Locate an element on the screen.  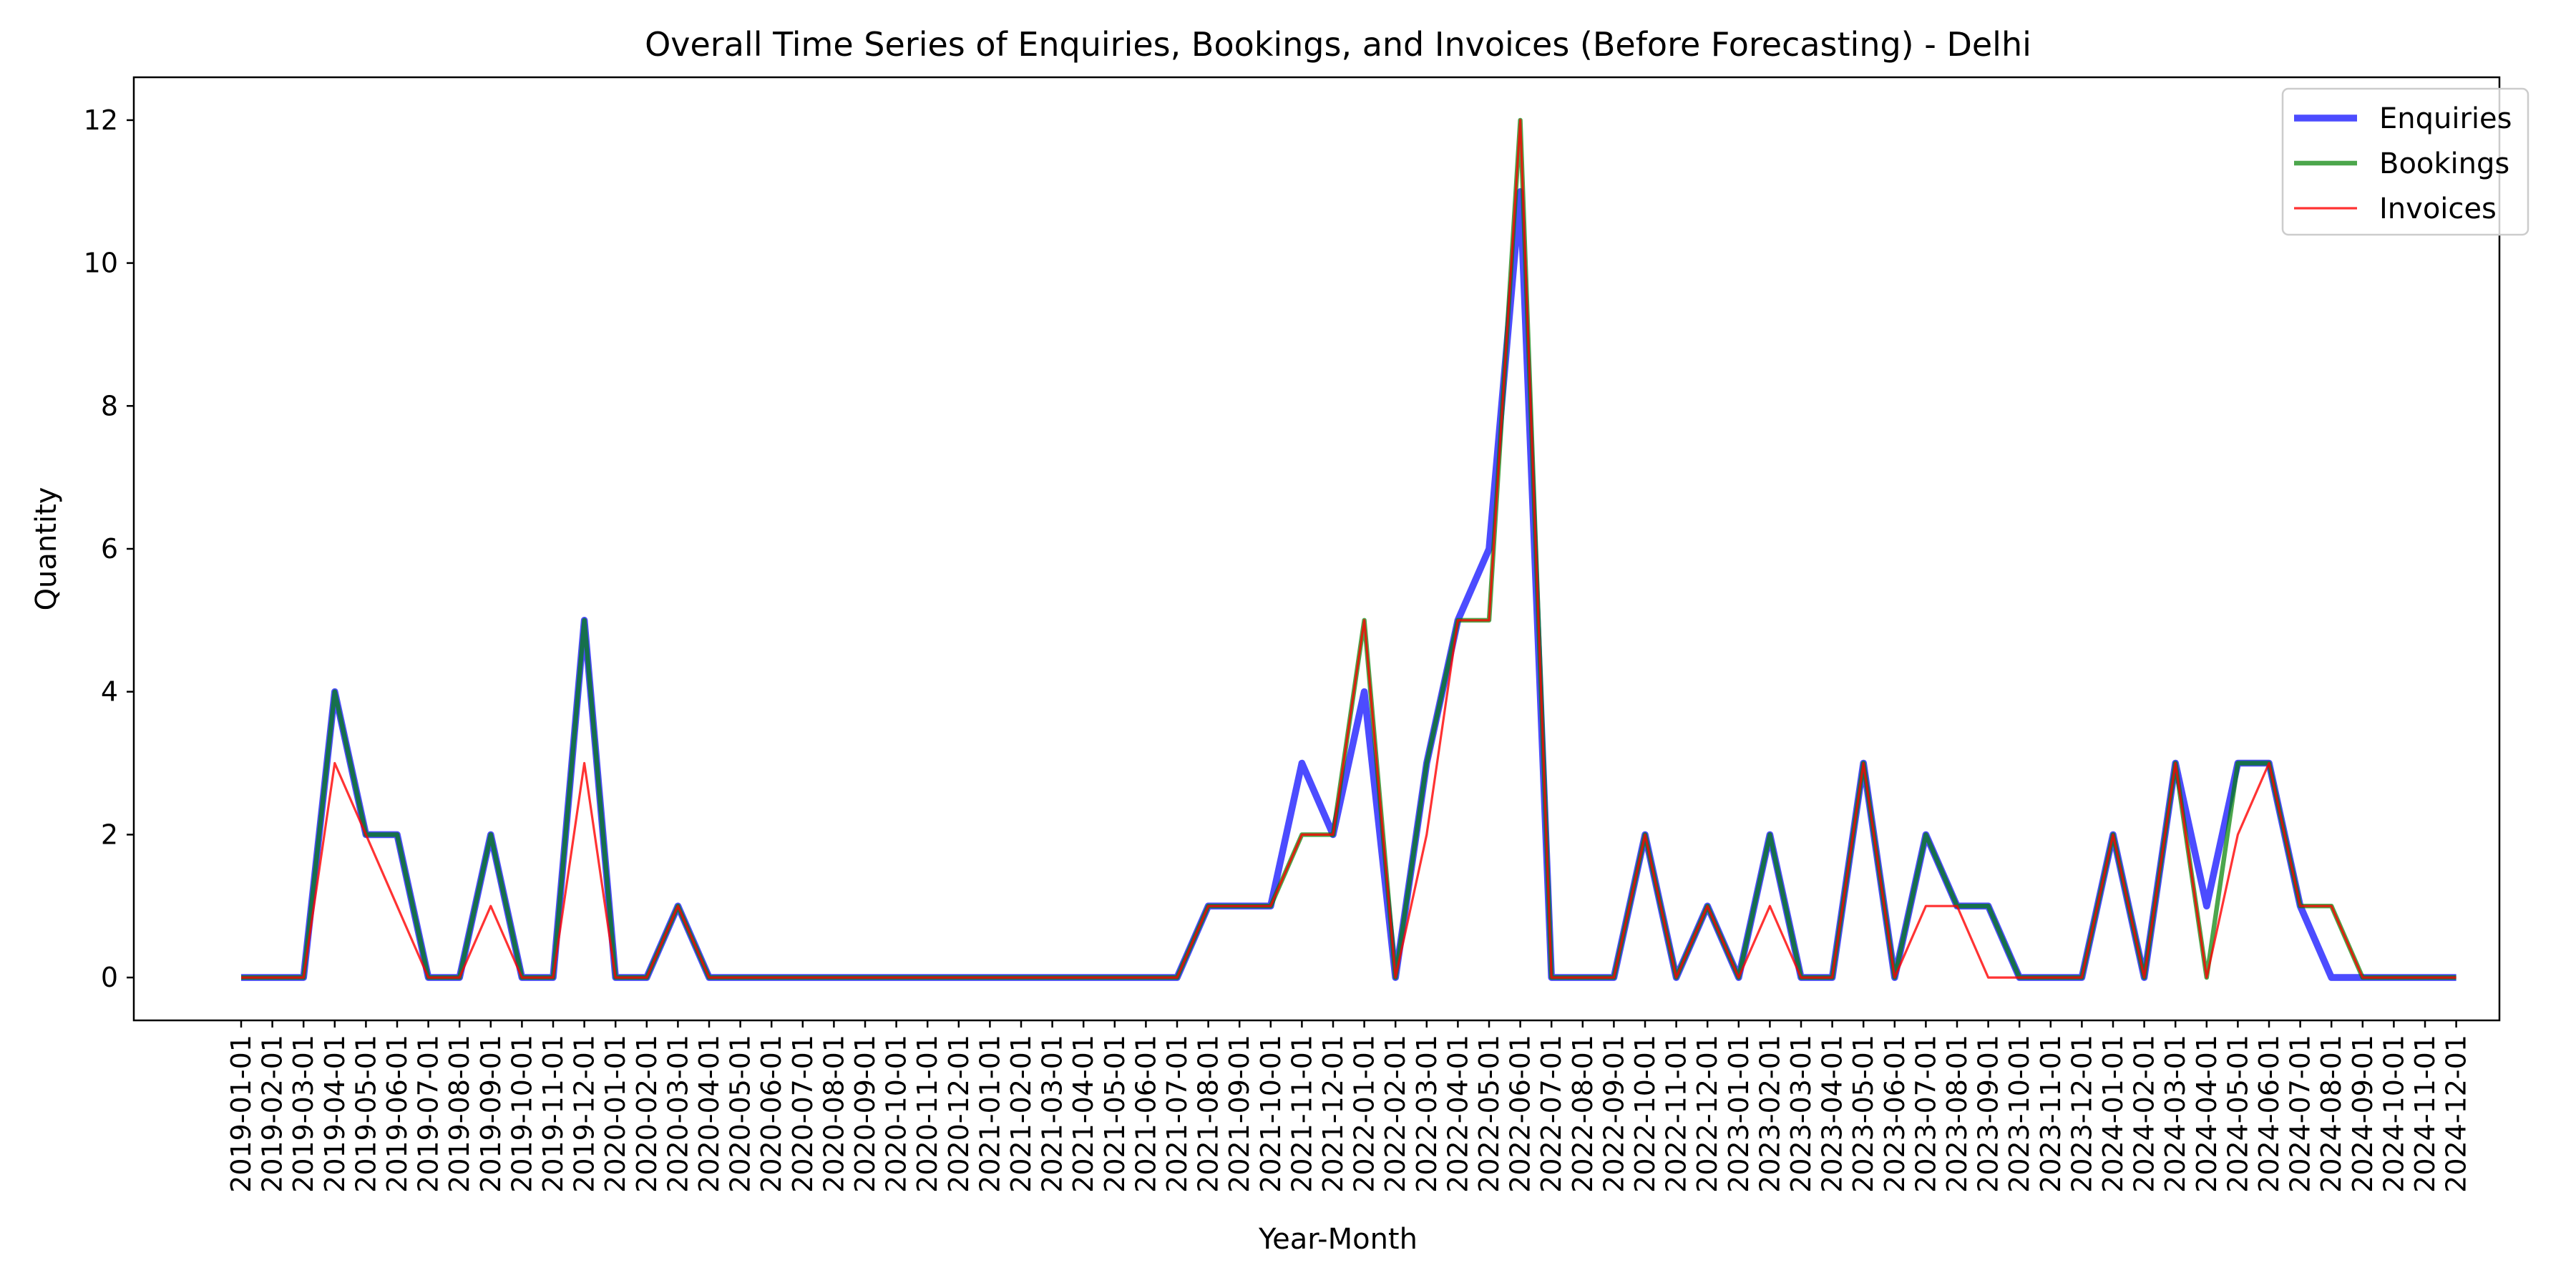
x-tick-label: 2021-10-01 is located at coordinates (1271, 1114).